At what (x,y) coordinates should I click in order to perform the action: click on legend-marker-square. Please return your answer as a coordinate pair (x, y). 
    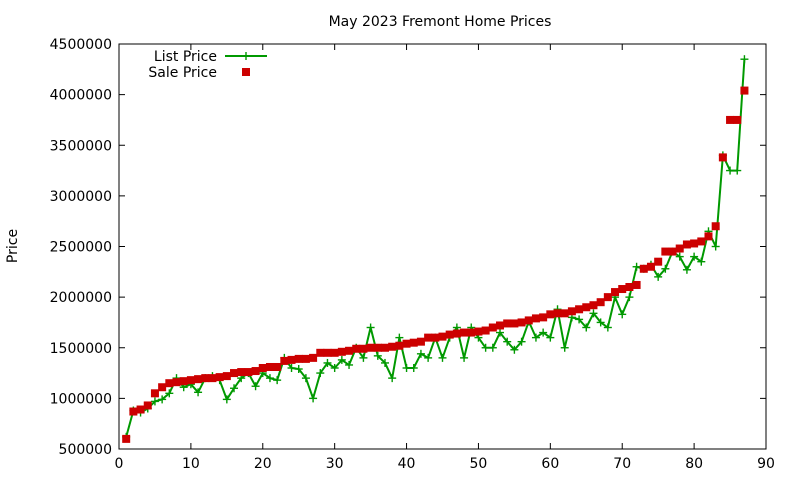
    Looking at the image, I should click on (246, 72).